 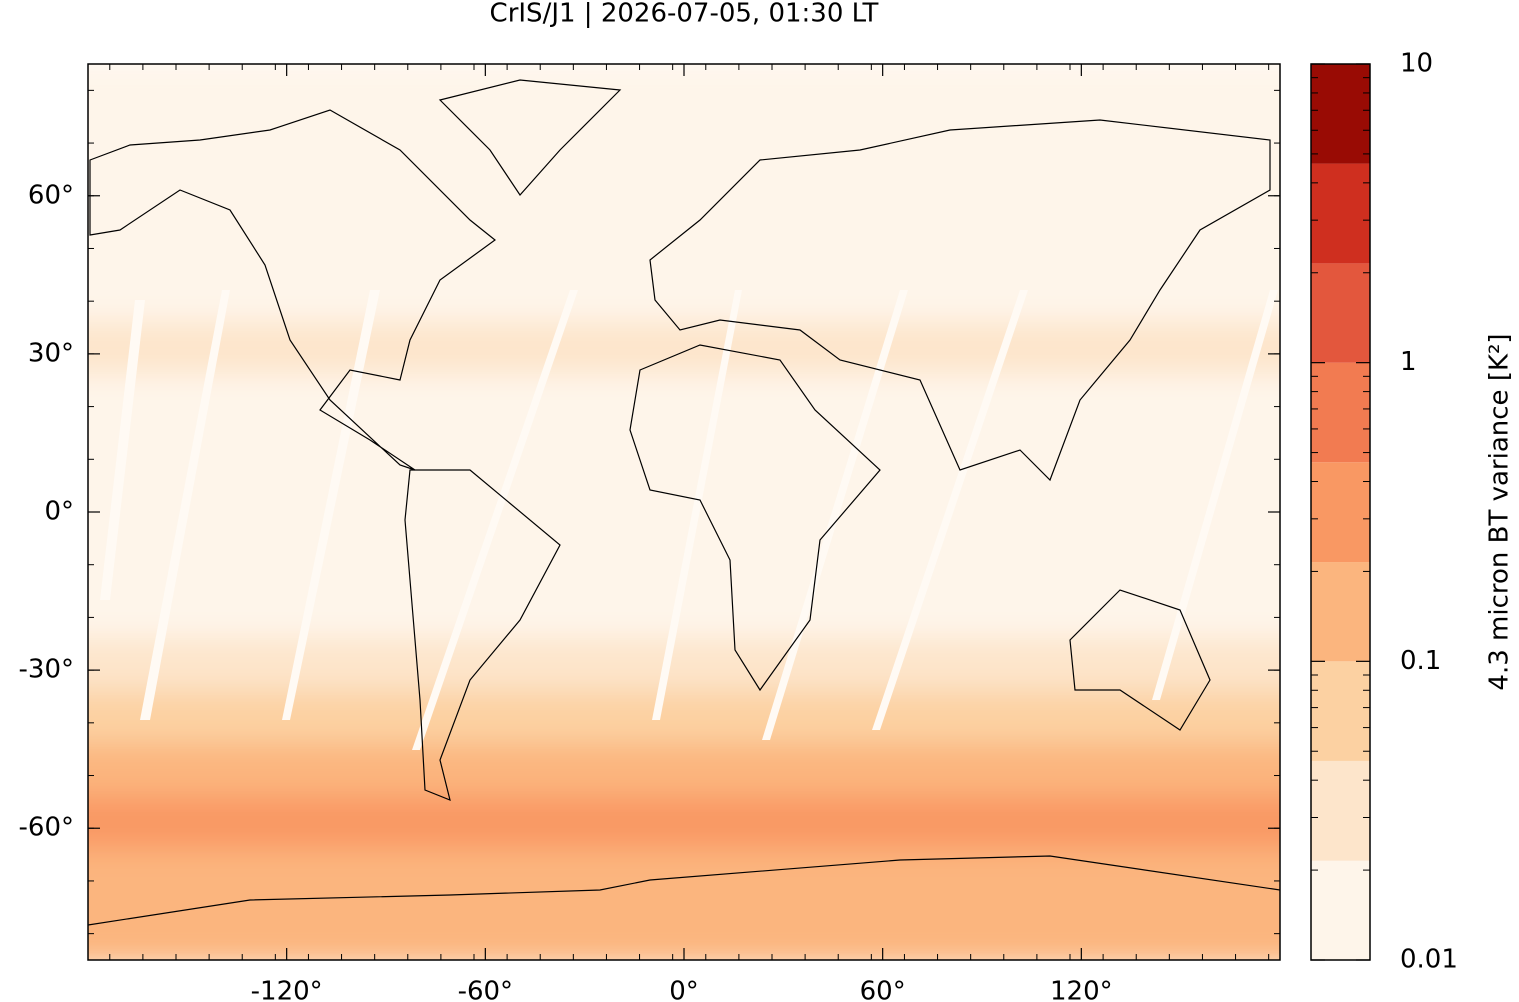 What do you see at coordinates (51, 195) in the screenshot?
I see `y-tick-label: 60°` at bounding box center [51, 195].